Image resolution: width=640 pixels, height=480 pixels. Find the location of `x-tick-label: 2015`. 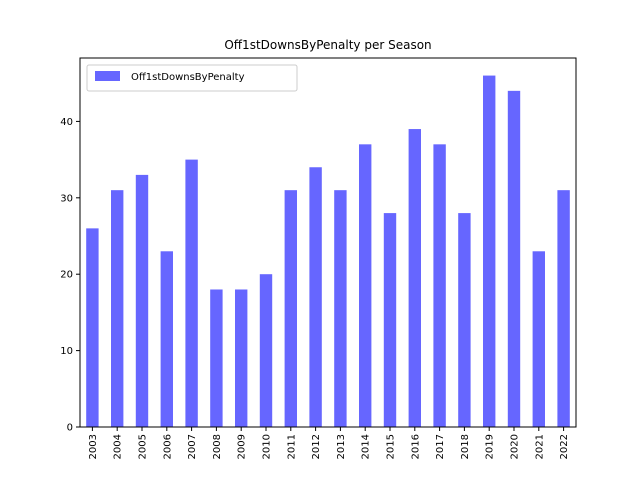

x-tick-label: 2015 is located at coordinates (391, 446).